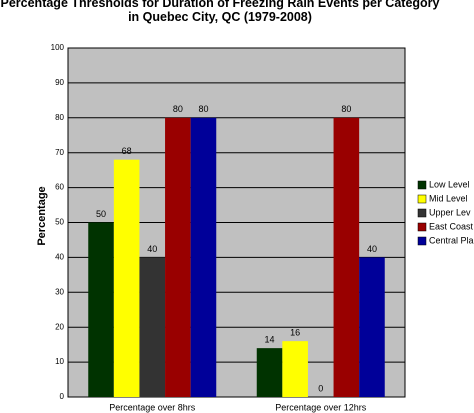  Describe the element at coordinates (450, 212) in the screenshot. I see `legend-label: Upper Lev` at that location.